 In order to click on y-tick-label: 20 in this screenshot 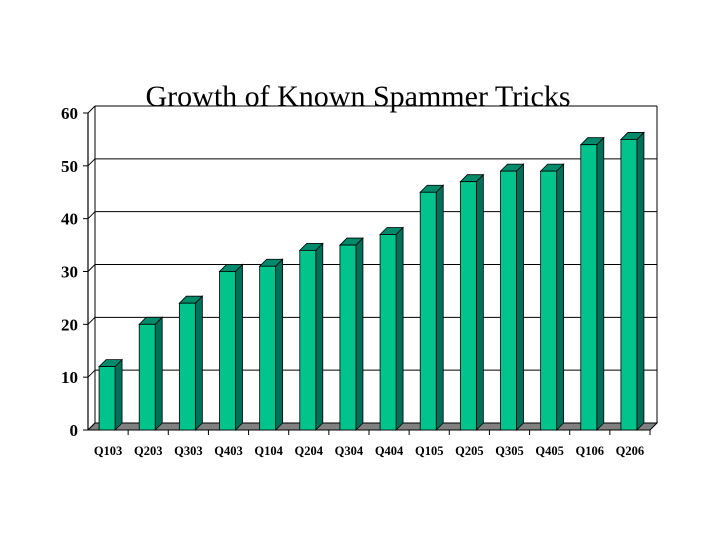, I will do `click(69, 324)`.